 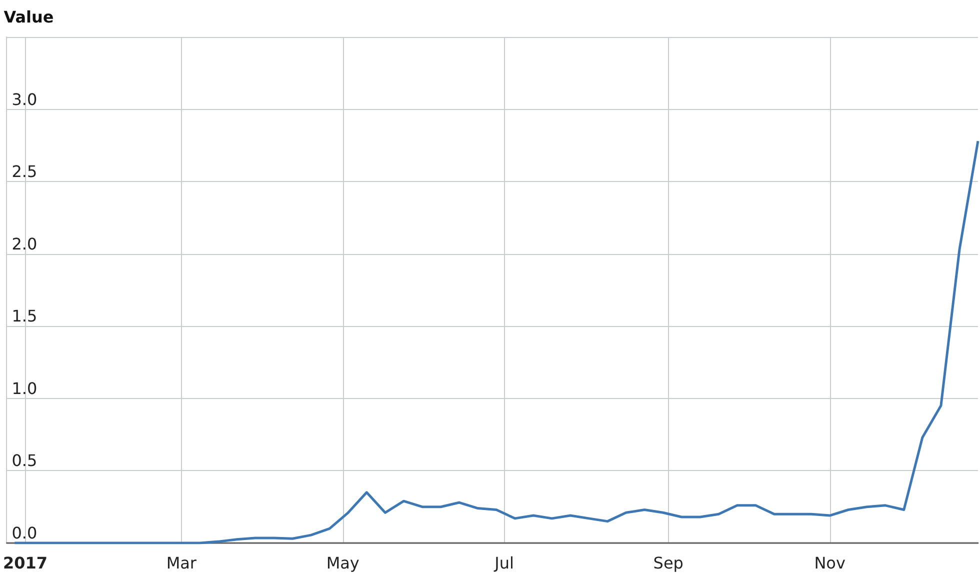 I want to click on x-tick-label: May, so click(x=343, y=563).